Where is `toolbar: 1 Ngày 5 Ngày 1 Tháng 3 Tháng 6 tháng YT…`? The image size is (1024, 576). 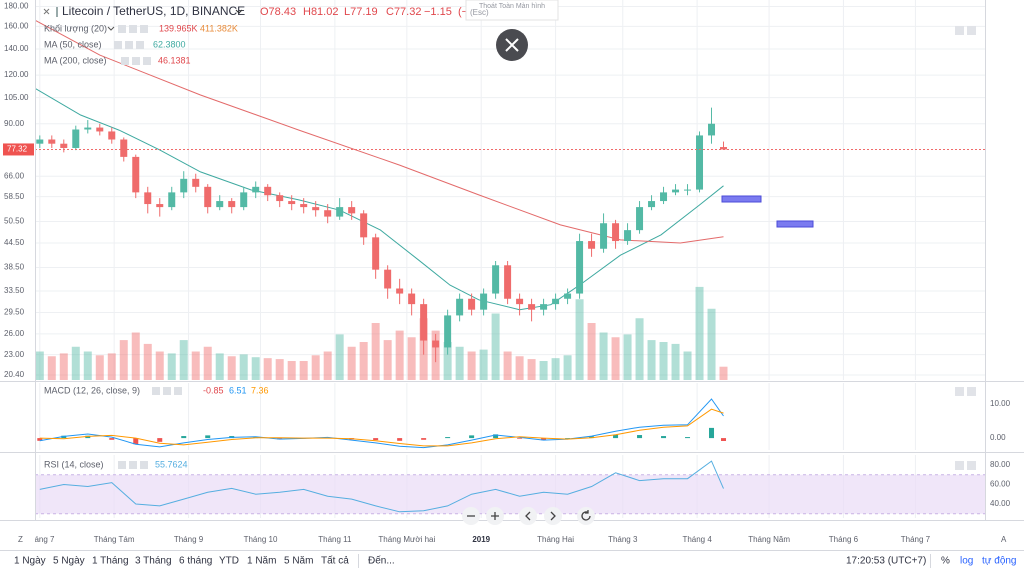
toolbar: 1 Ngày 5 Ngày 1 Tháng 3 Tháng 6 tháng YT… is located at coordinates (515, 561).